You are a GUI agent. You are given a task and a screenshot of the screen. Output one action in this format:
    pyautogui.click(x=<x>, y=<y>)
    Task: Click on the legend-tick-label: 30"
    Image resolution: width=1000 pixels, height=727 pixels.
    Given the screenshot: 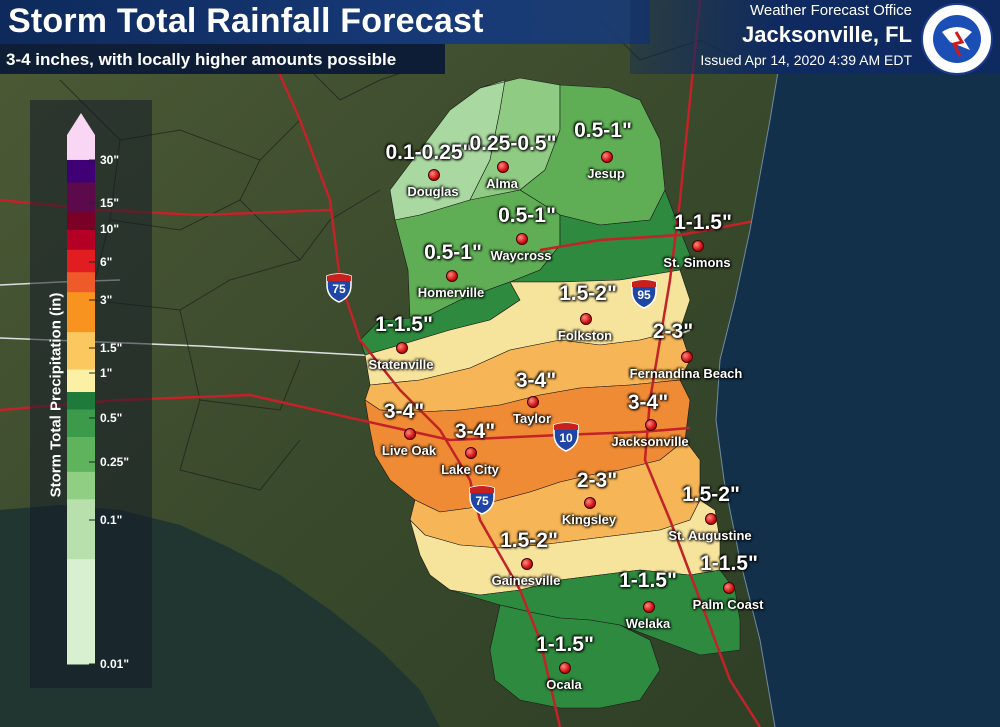 What is the action you would take?
    pyautogui.click(x=110, y=160)
    